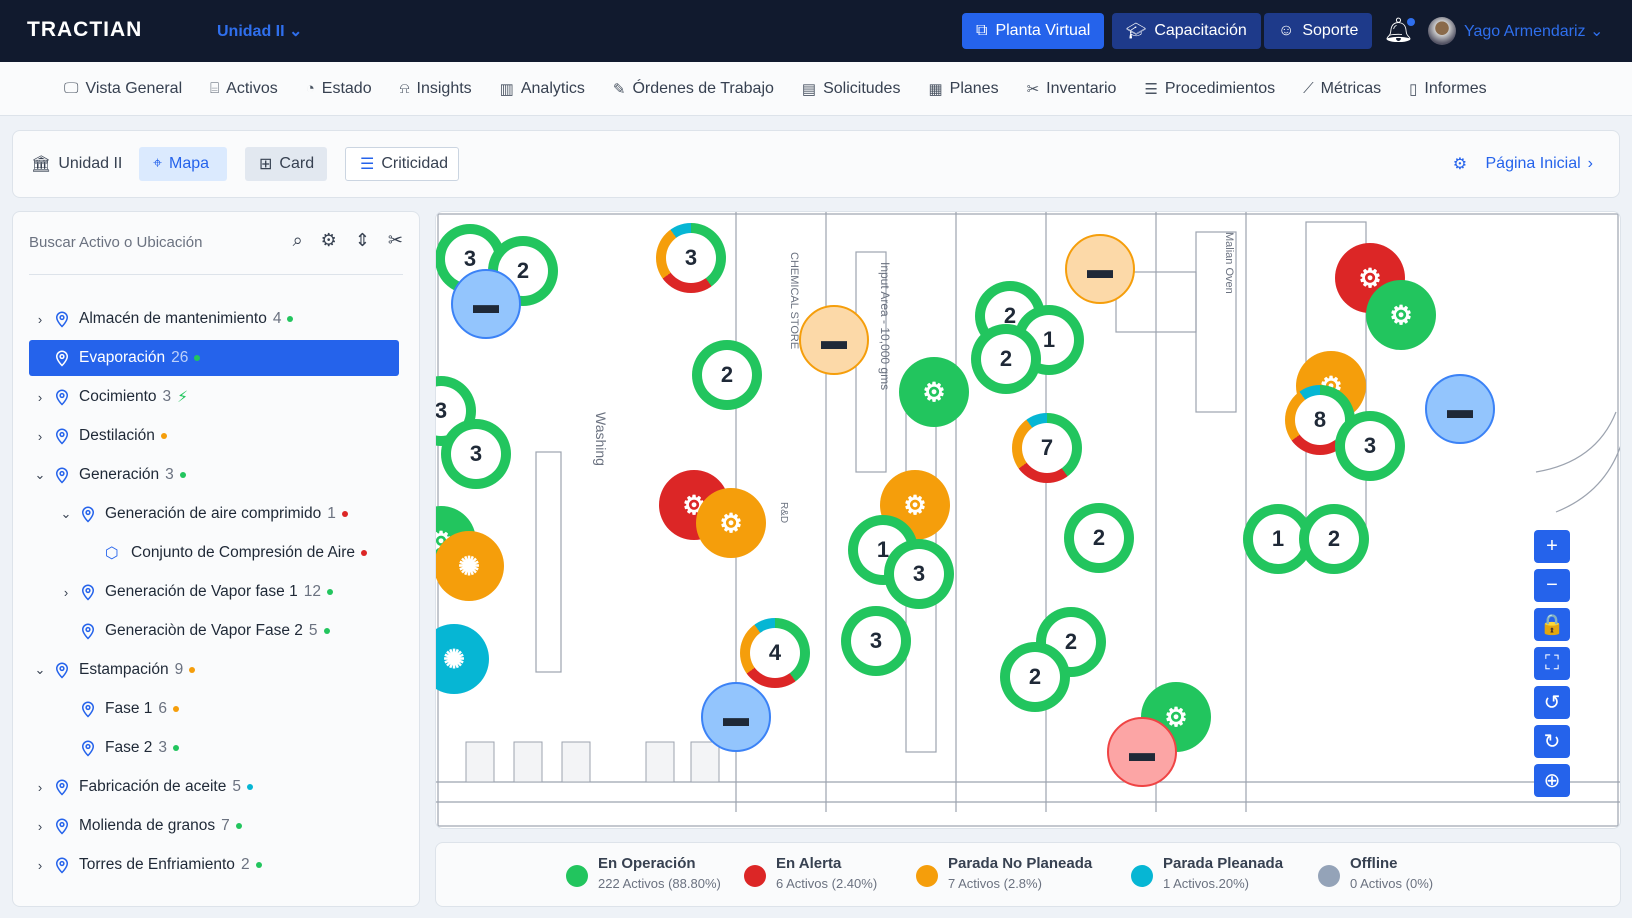  What do you see at coordinates (71, 88) in the screenshot?
I see `monitor-icon: 🖵` at bounding box center [71, 88].